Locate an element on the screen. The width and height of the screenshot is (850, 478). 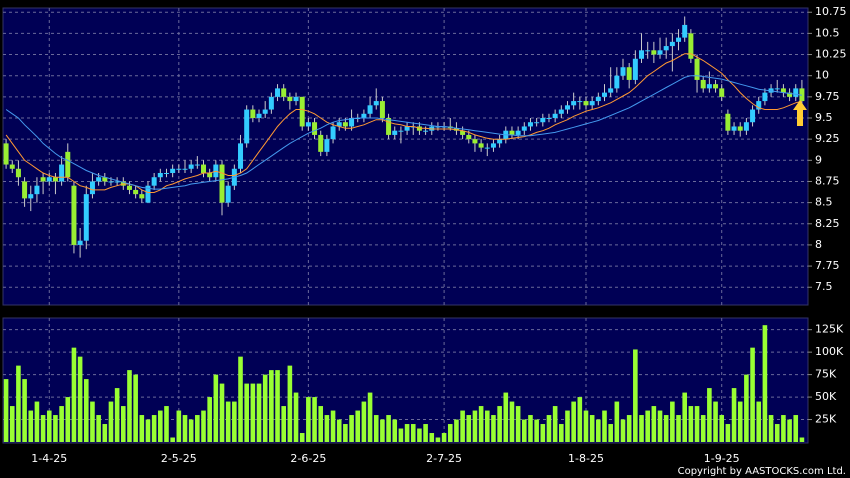
y-tick-label: 7.5 is located at coordinates (824, 286).